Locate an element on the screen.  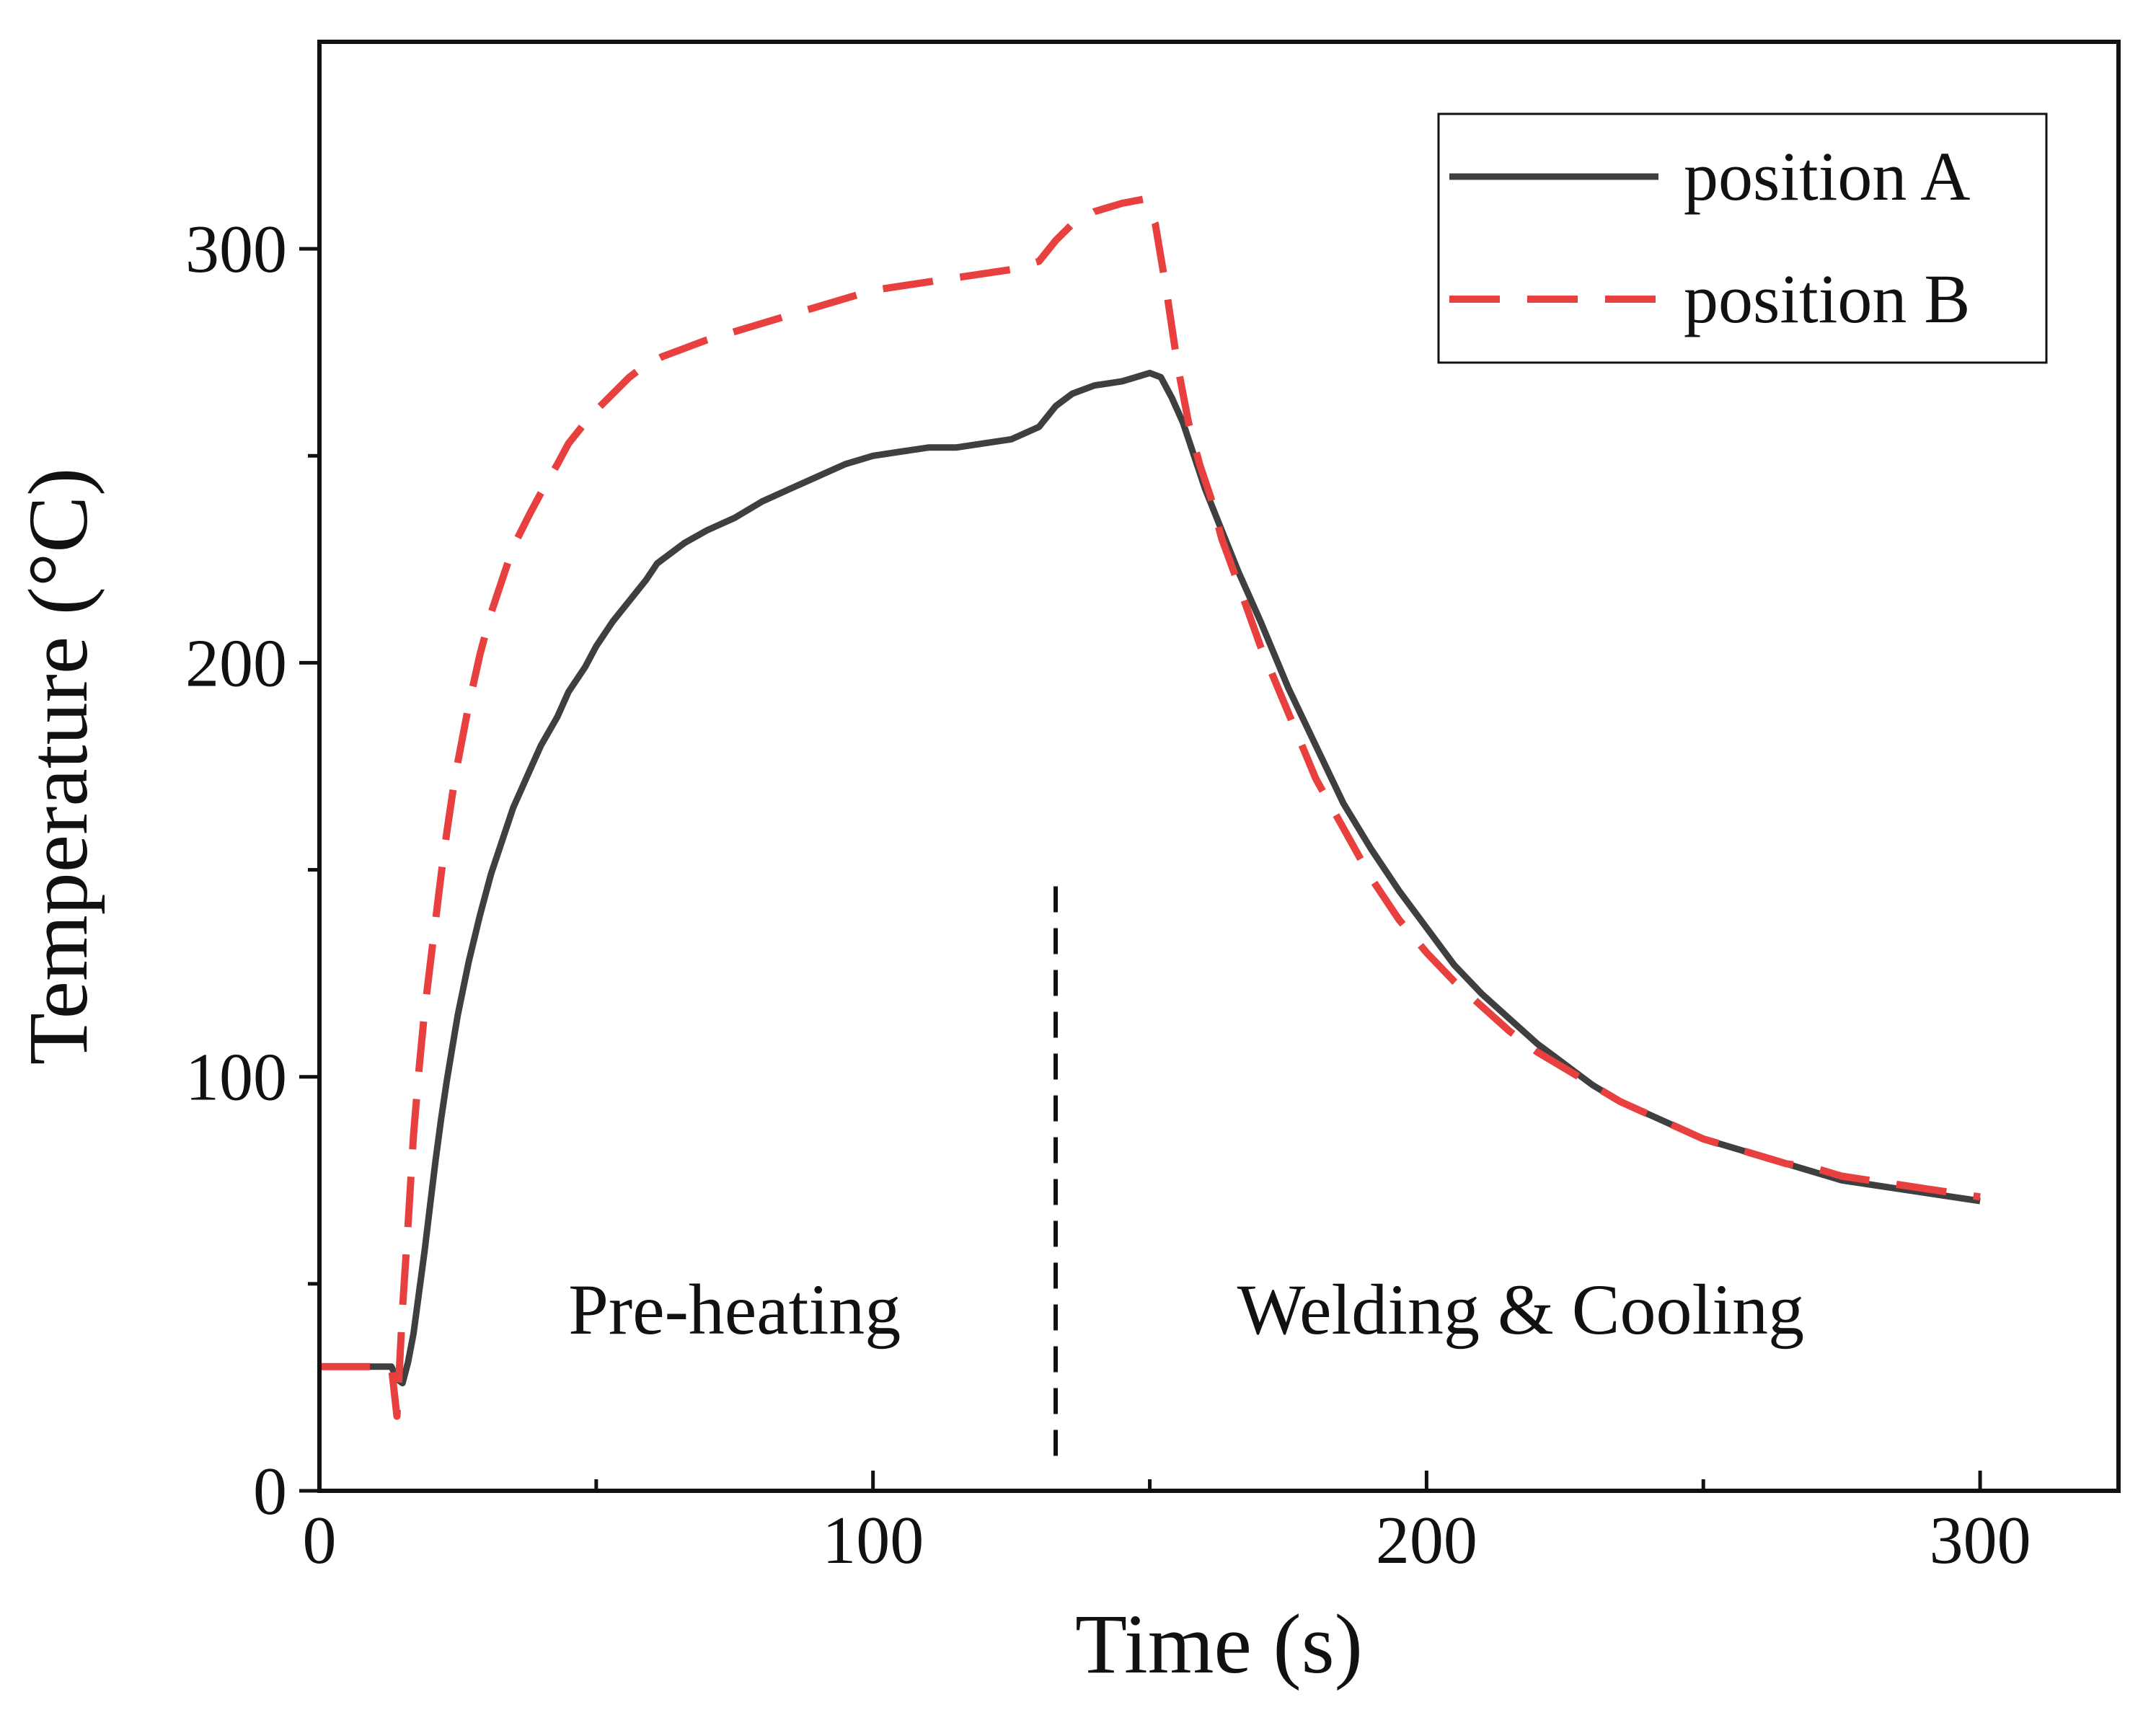
phase-label: Welding & Cooling is located at coordinates (1521, 1309).